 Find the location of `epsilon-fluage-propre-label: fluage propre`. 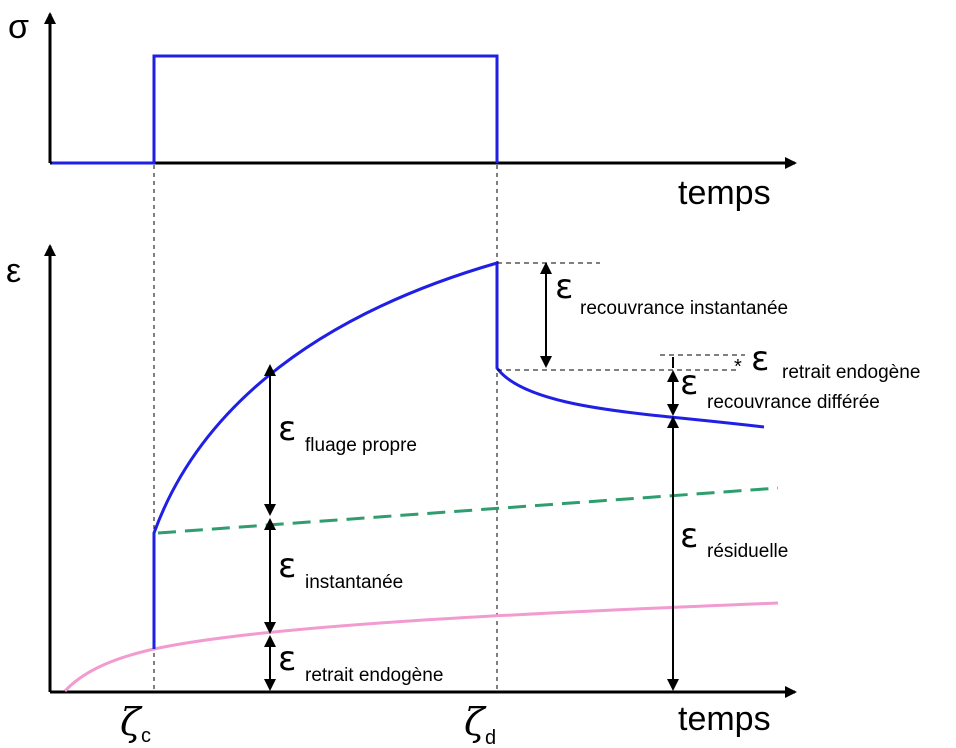

epsilon-fluage-propre-label: fluage propre is located at coordinates (361, 445).